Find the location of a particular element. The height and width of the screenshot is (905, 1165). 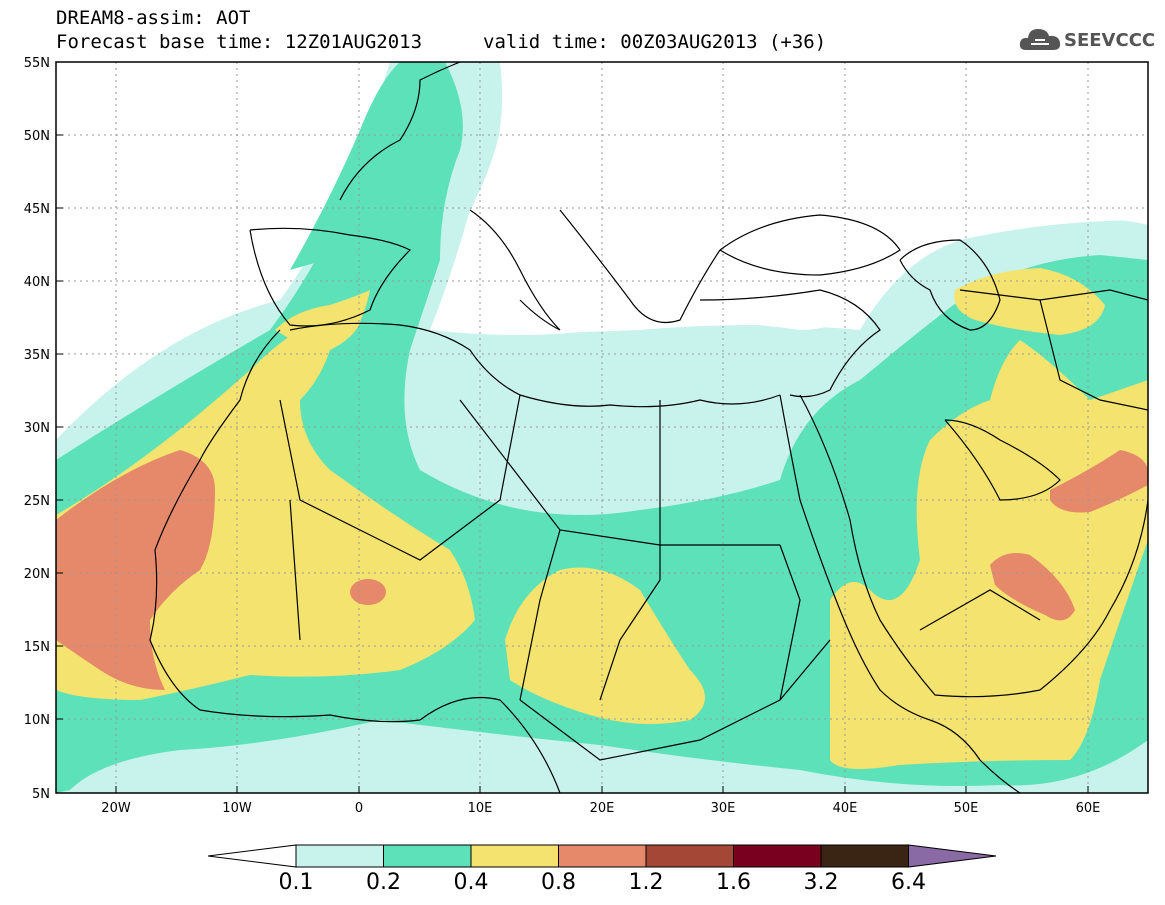

lon-label: 30E is located at coordinates (723, 808).